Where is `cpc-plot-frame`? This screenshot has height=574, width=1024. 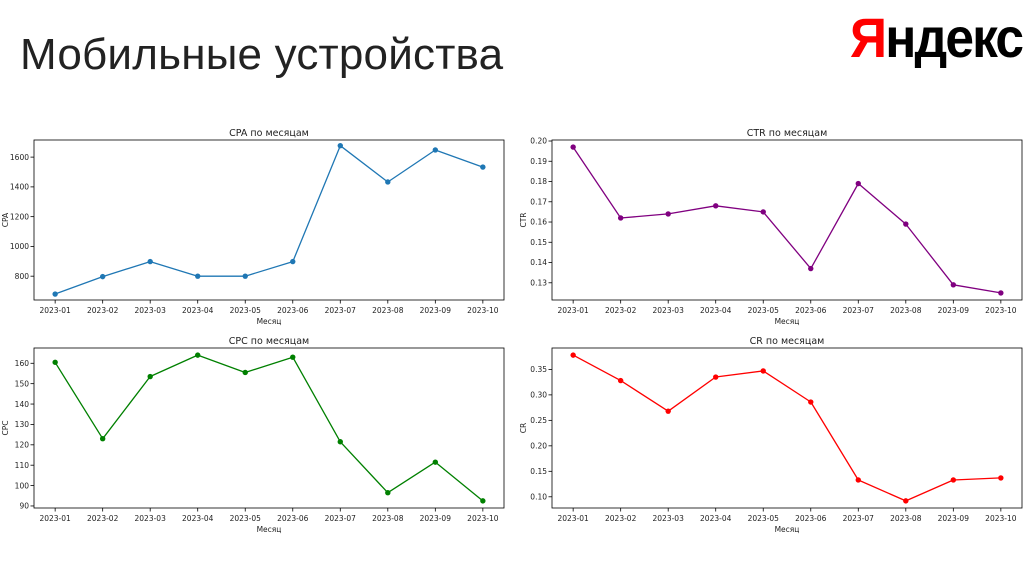
cpc-plot-frame is located at coordinates (269, 428).